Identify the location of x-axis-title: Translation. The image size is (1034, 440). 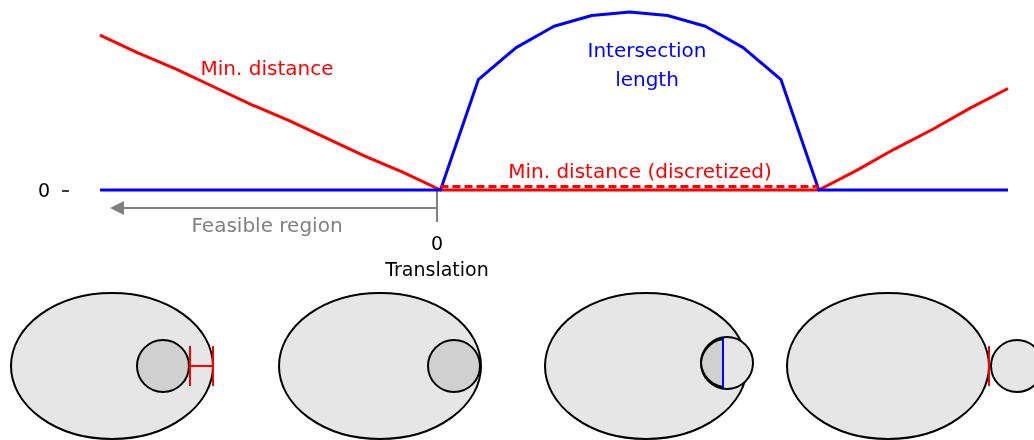
(436, 269).